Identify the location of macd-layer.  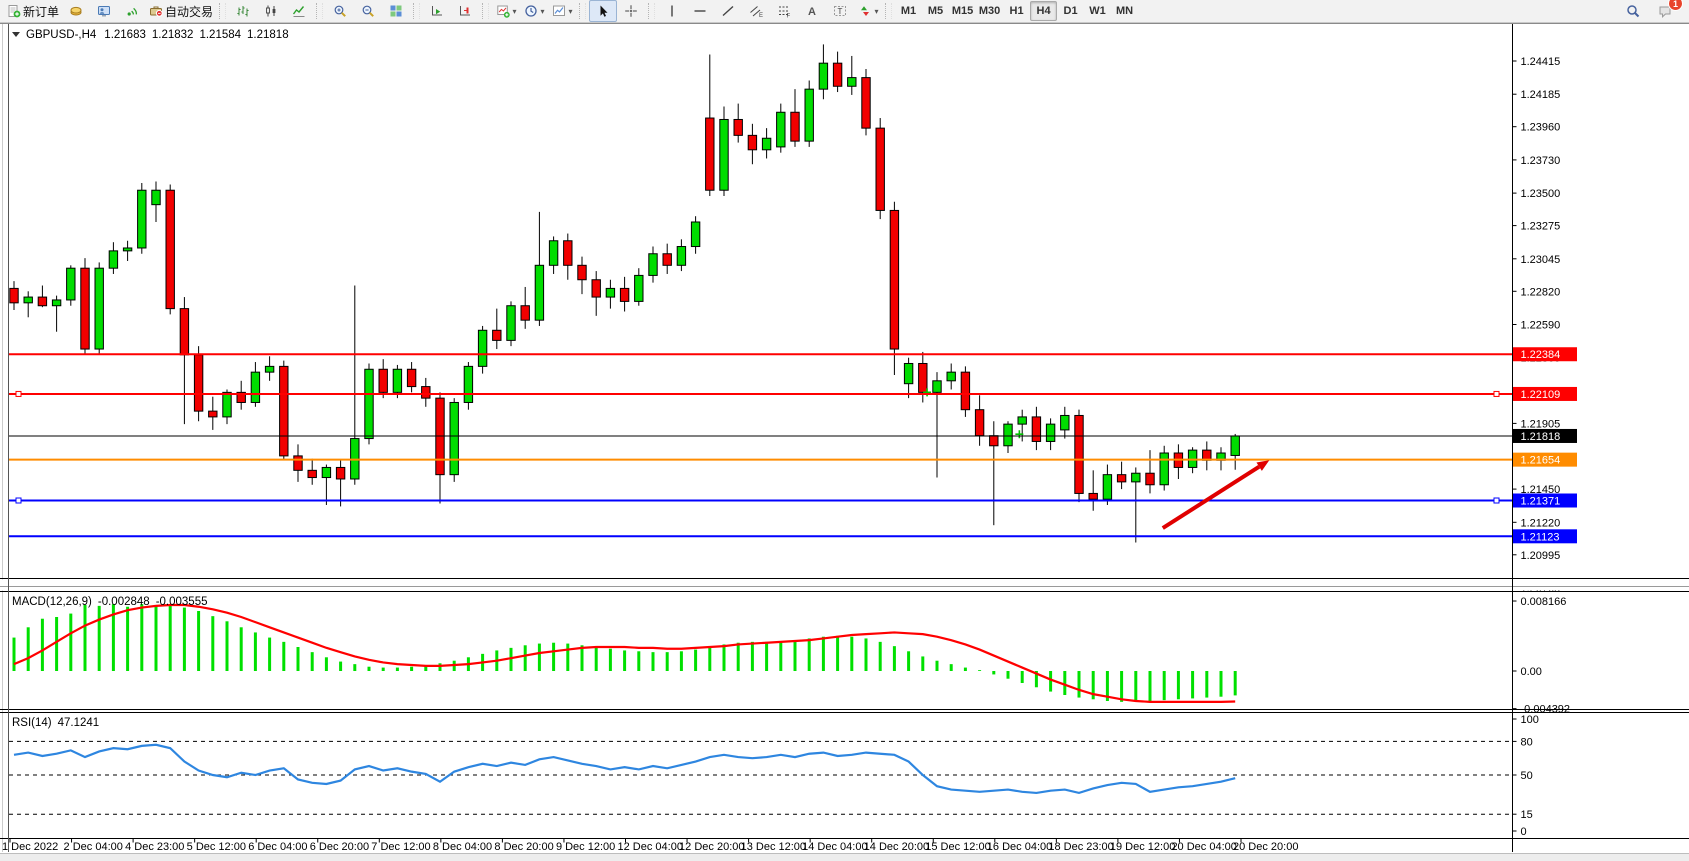
(624, 653).